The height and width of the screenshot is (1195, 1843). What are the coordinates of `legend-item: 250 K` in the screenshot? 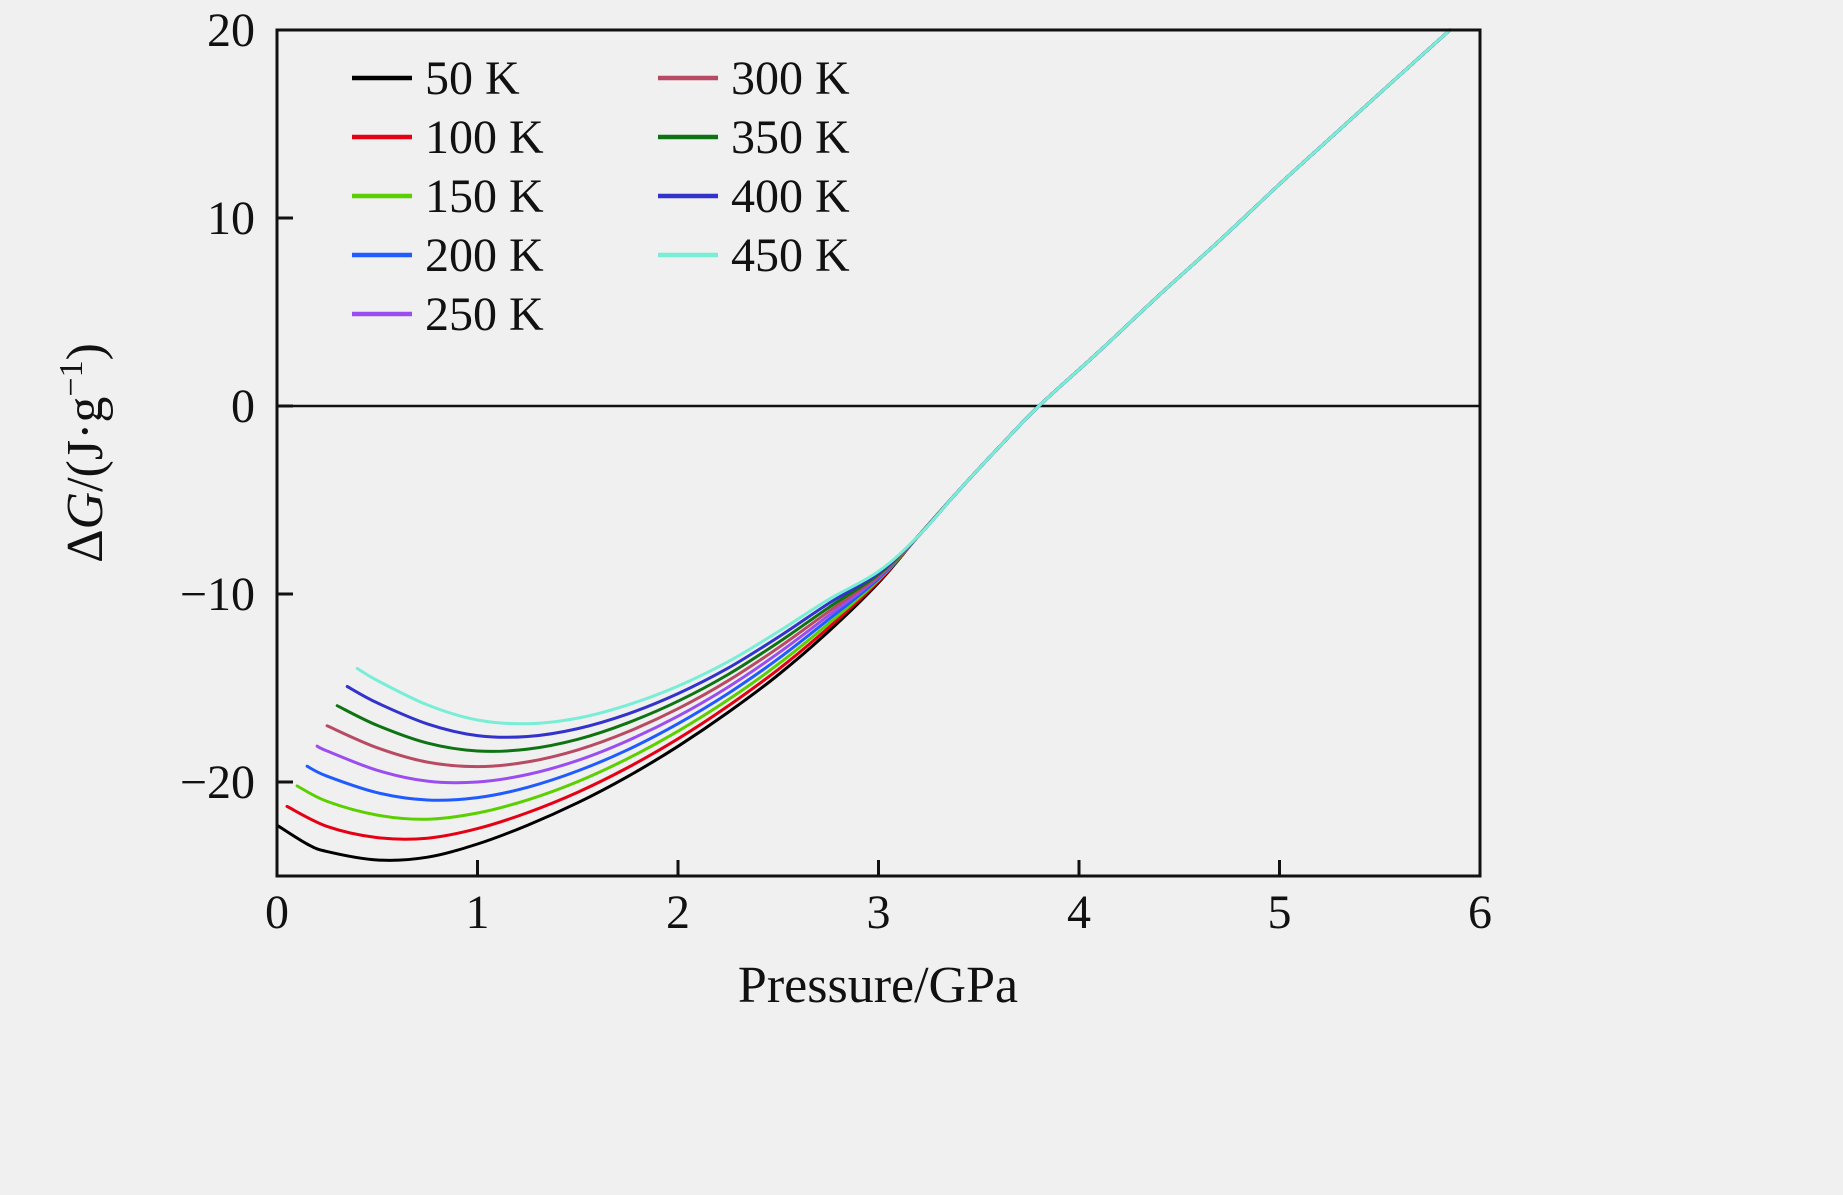 It's located at (448, 314).